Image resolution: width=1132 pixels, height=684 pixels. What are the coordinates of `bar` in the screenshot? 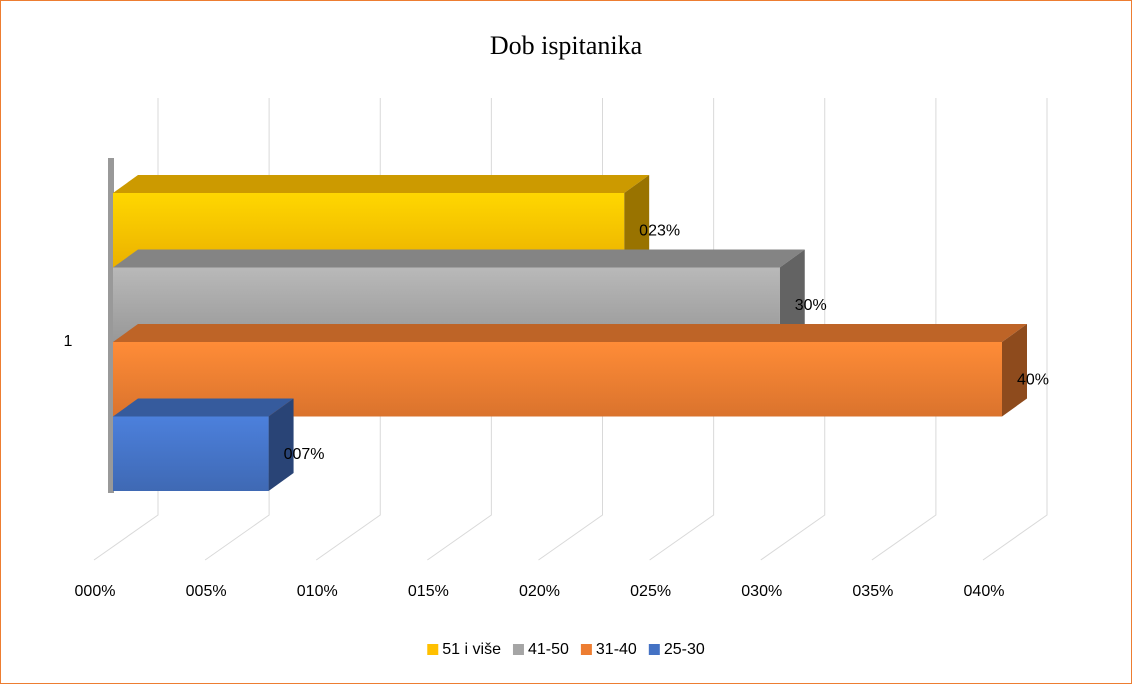 It's located at (191, 453).